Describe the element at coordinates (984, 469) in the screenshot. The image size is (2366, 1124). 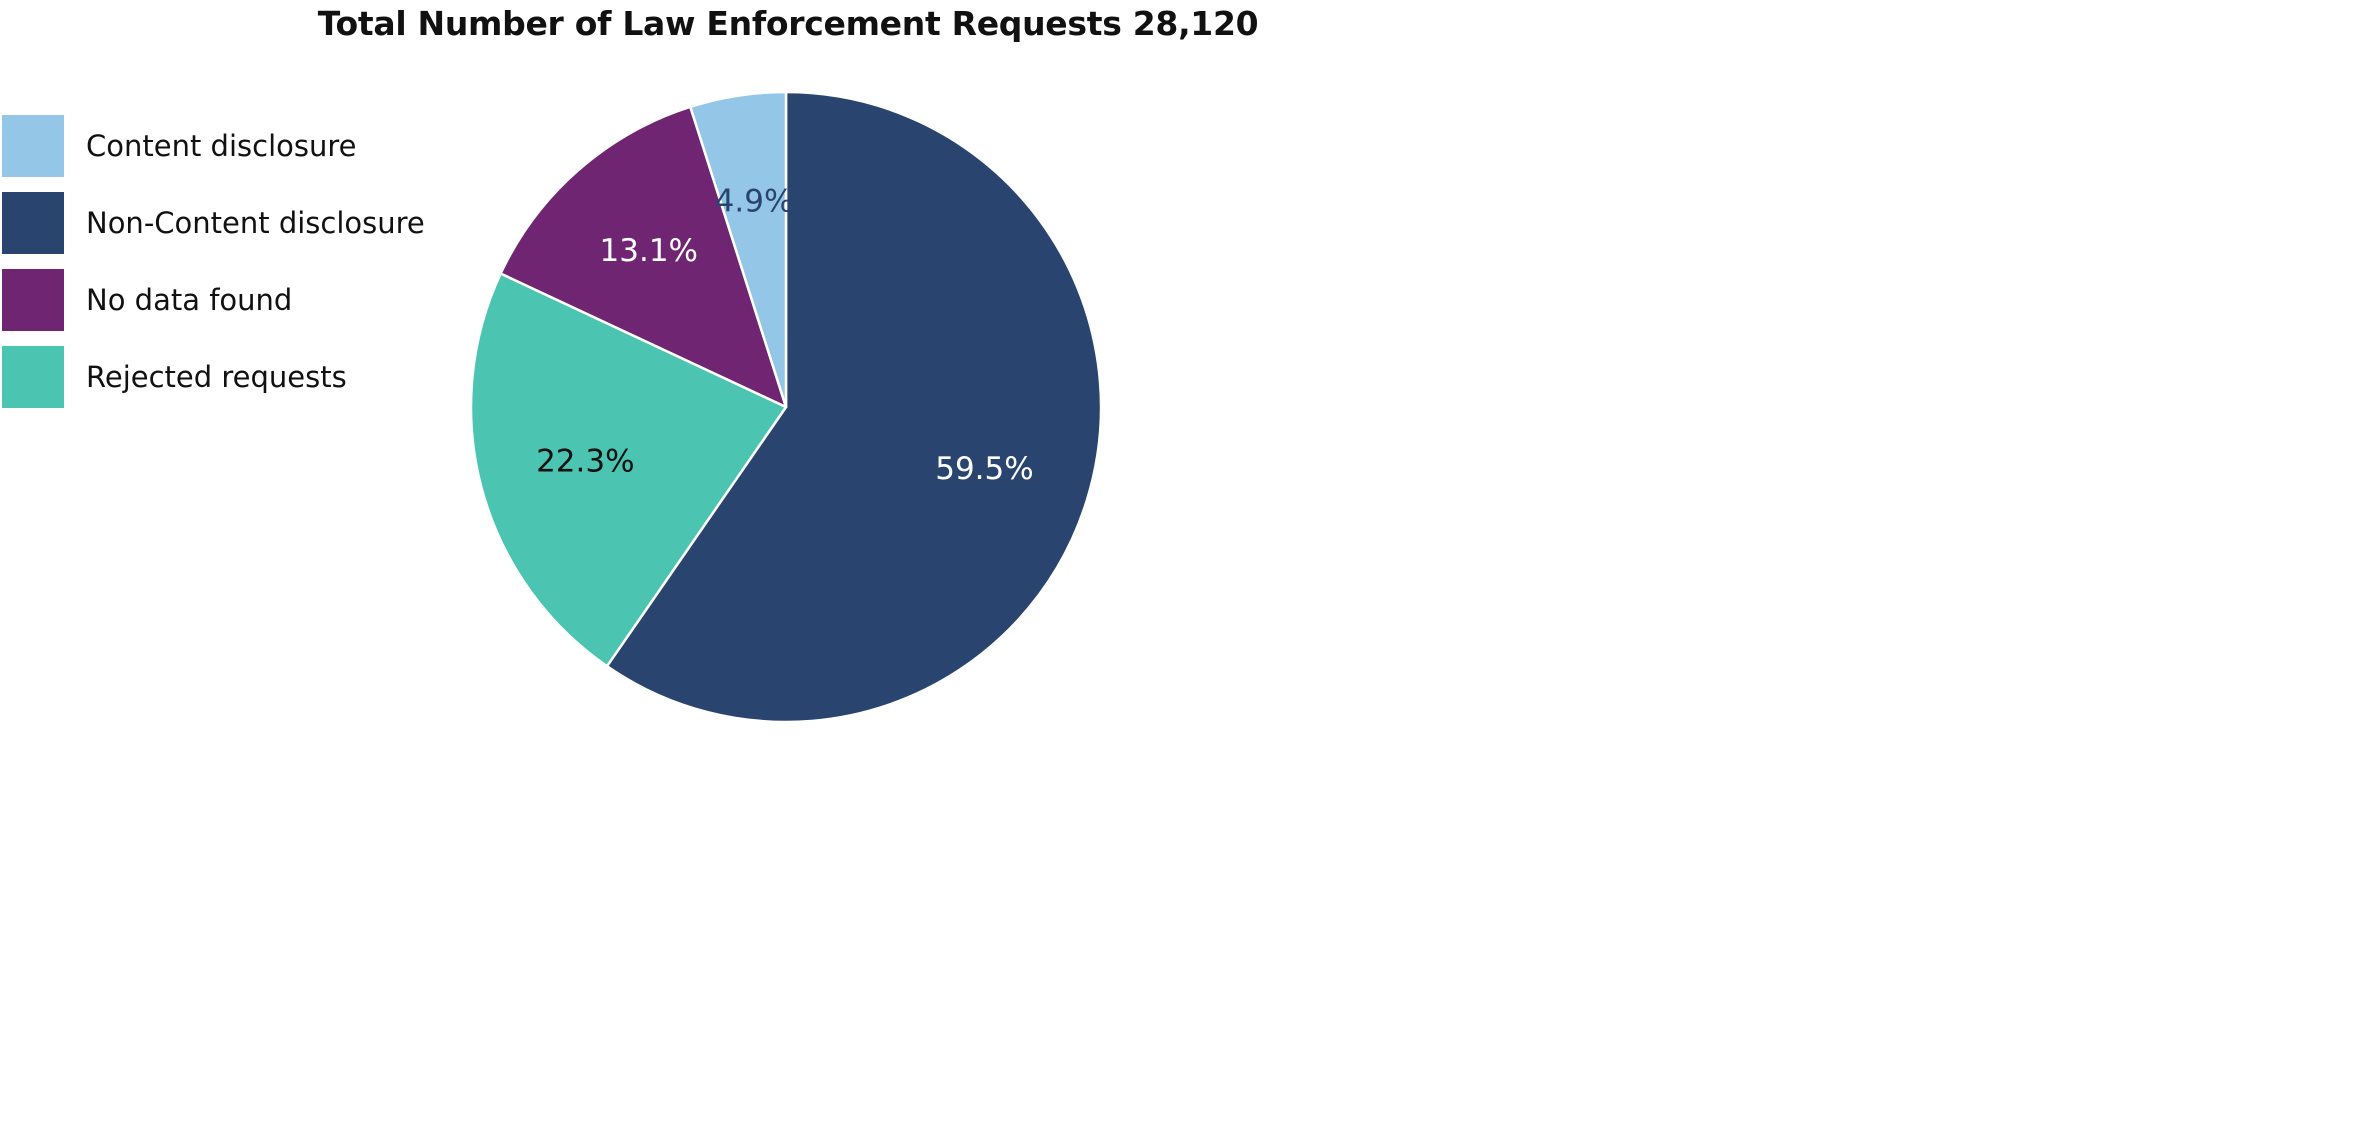
I see `data-label: 59.5%` at that location.